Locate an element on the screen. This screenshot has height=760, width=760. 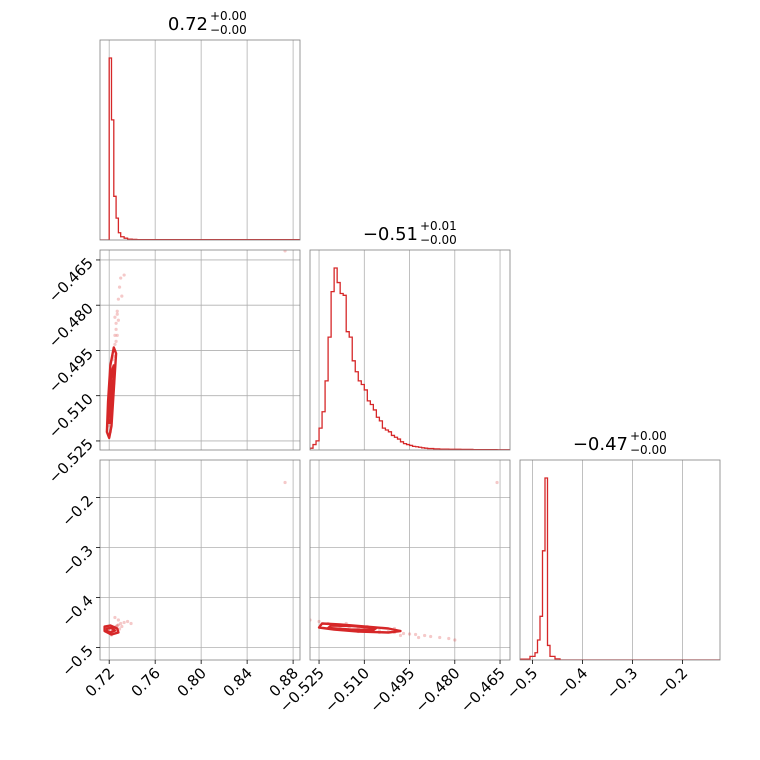
param-title-value: −0.51 is located at coordinates (390, 234).